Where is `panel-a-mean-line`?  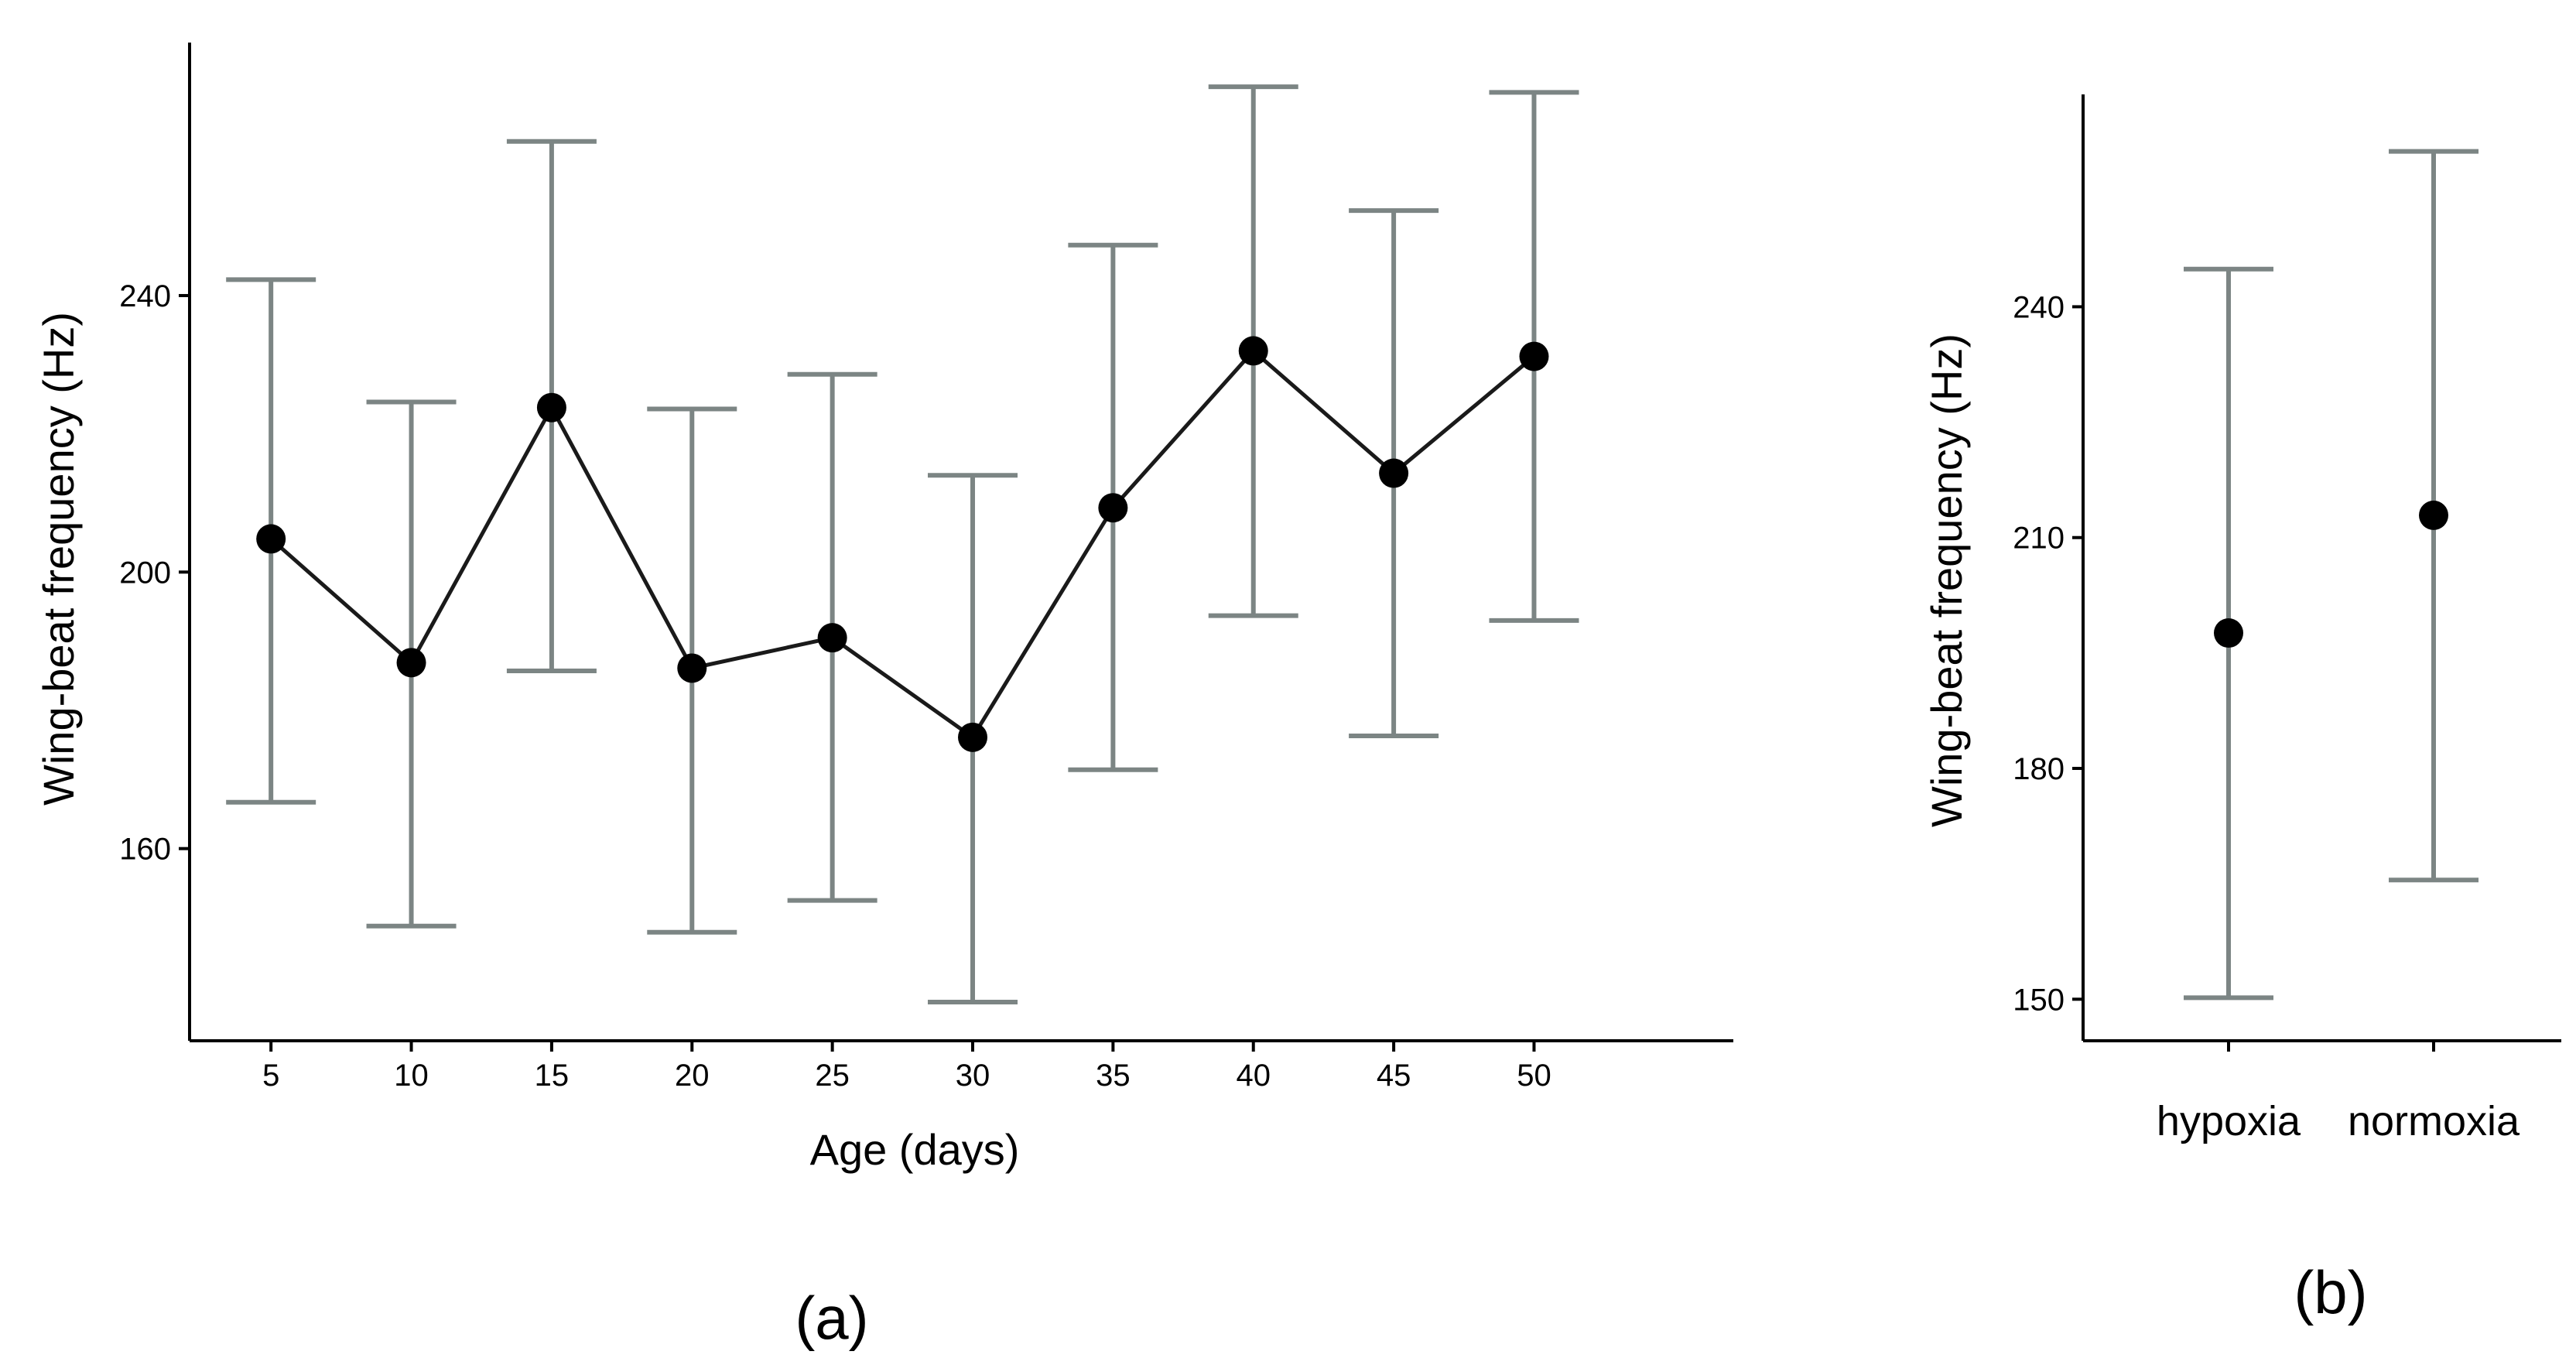
panel-a-mean-line is located at coordinates (903, 544).